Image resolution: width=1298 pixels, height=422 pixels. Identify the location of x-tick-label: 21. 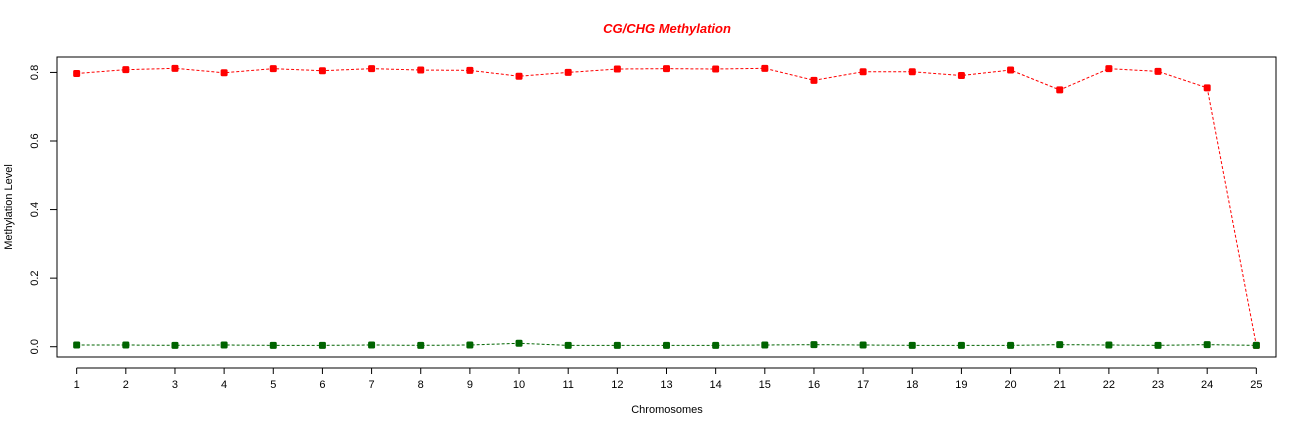
(1060, 385).